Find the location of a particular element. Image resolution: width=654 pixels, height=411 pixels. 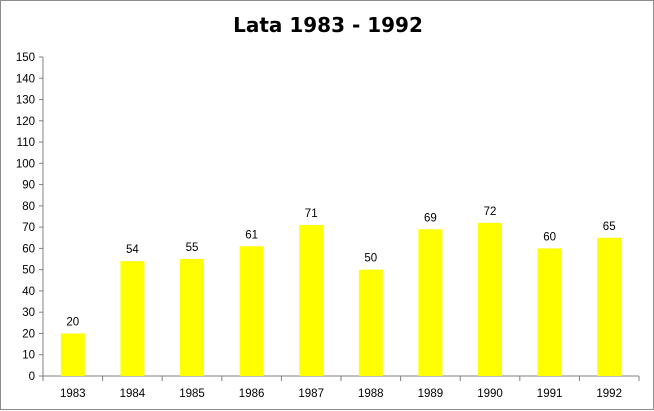

x-tick-label-1990: 1990 is located at coordinates (490, 394).